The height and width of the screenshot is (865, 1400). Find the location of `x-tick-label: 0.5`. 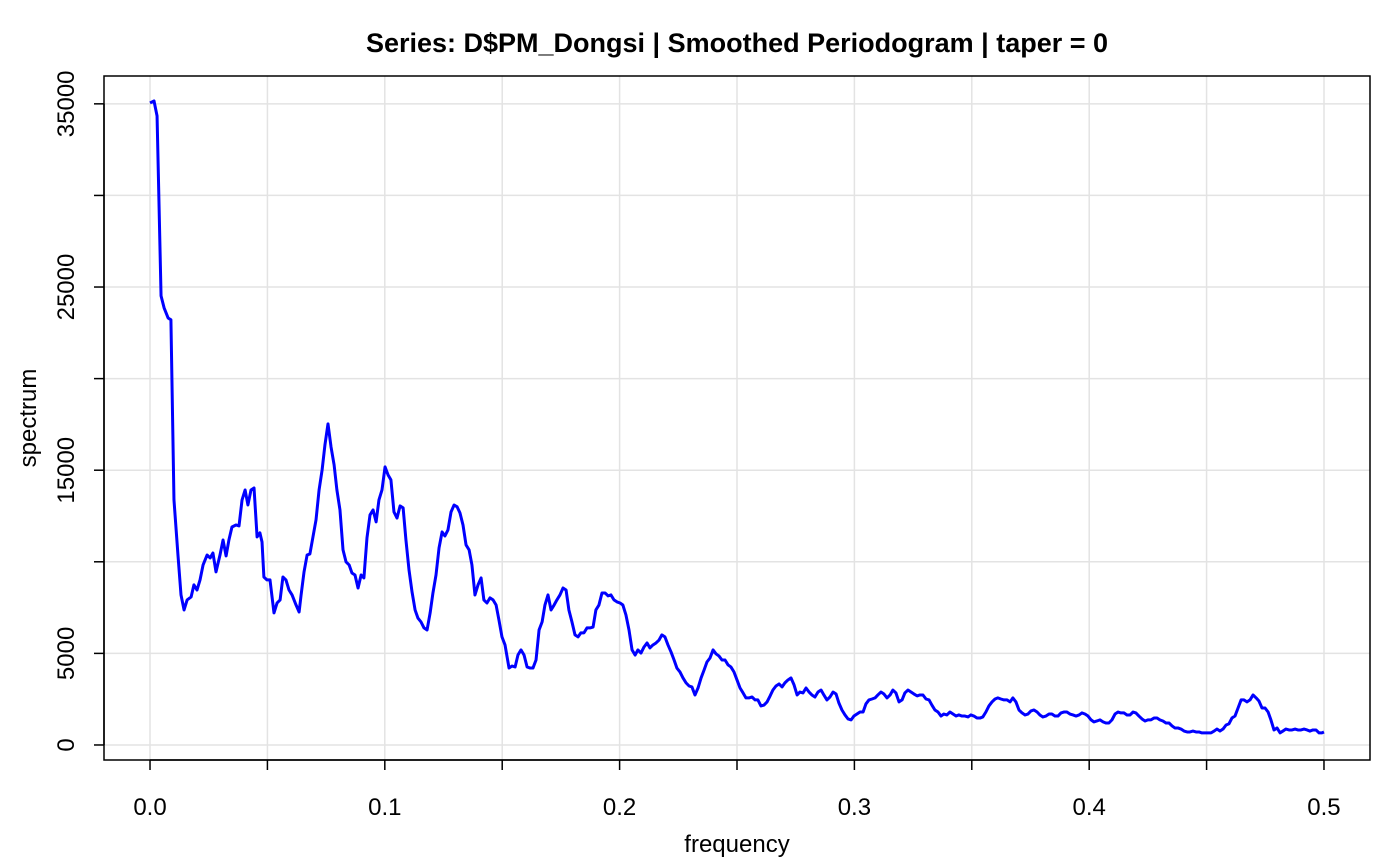

x-tick-label: 0.5 is located at coordinates (1323, 807).